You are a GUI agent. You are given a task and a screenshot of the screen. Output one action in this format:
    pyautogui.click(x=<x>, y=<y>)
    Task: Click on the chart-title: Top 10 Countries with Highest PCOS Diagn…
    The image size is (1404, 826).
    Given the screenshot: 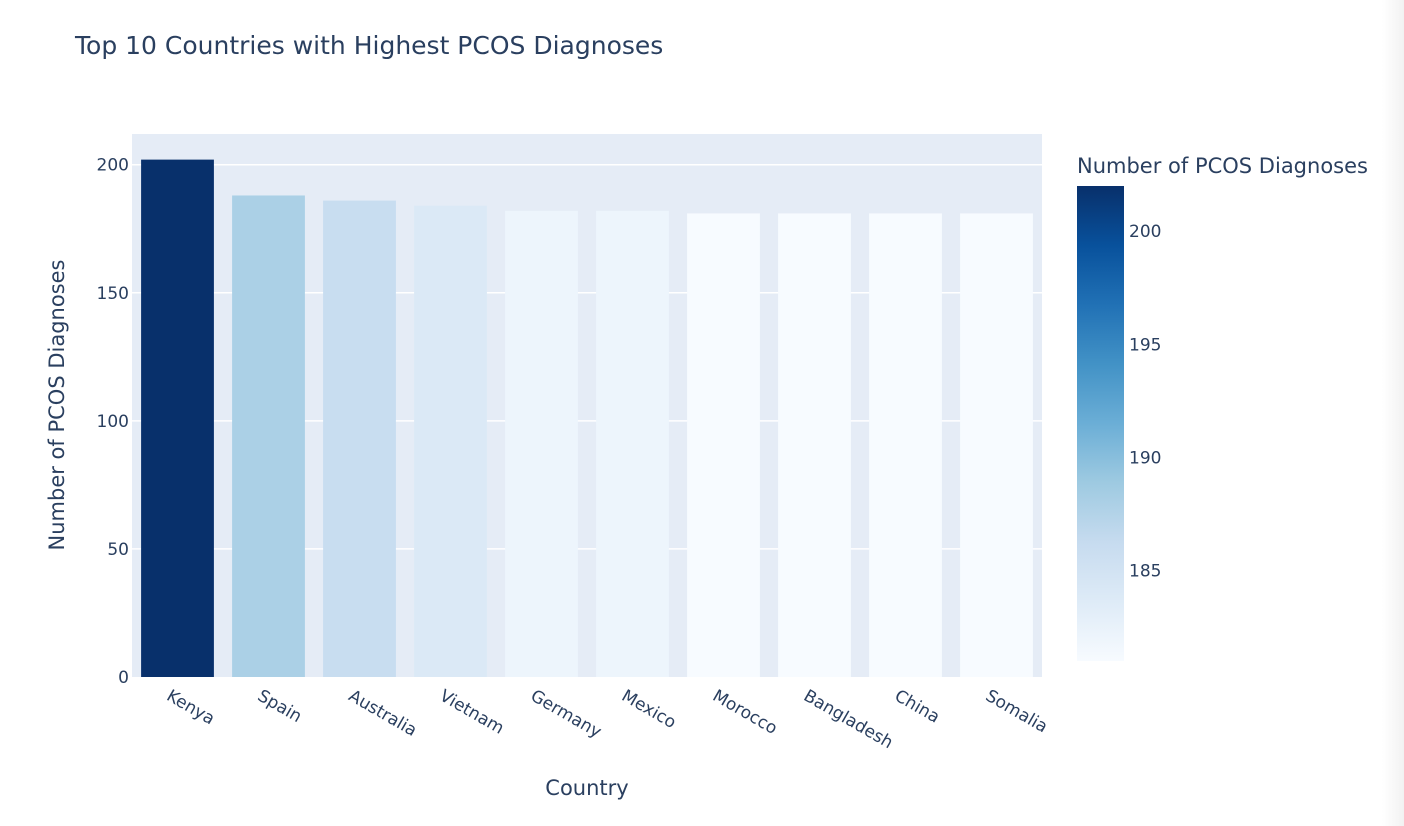 What is the action you would take?
    pyautogui.click(x=368, y=45)
    